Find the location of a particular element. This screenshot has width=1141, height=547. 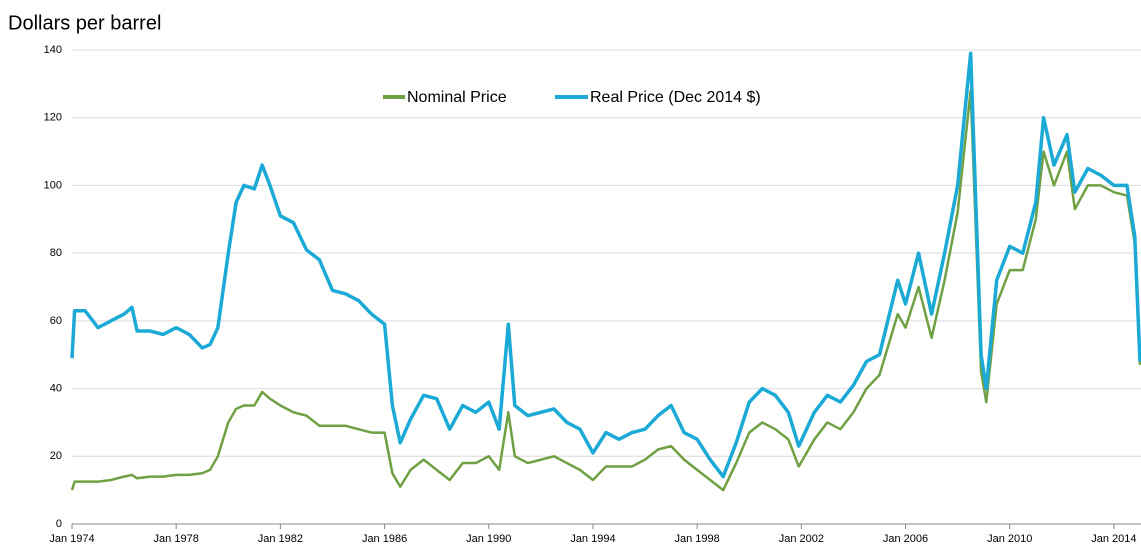

x-tick-label: Jan 1982 is located at coordinates (280, 539).